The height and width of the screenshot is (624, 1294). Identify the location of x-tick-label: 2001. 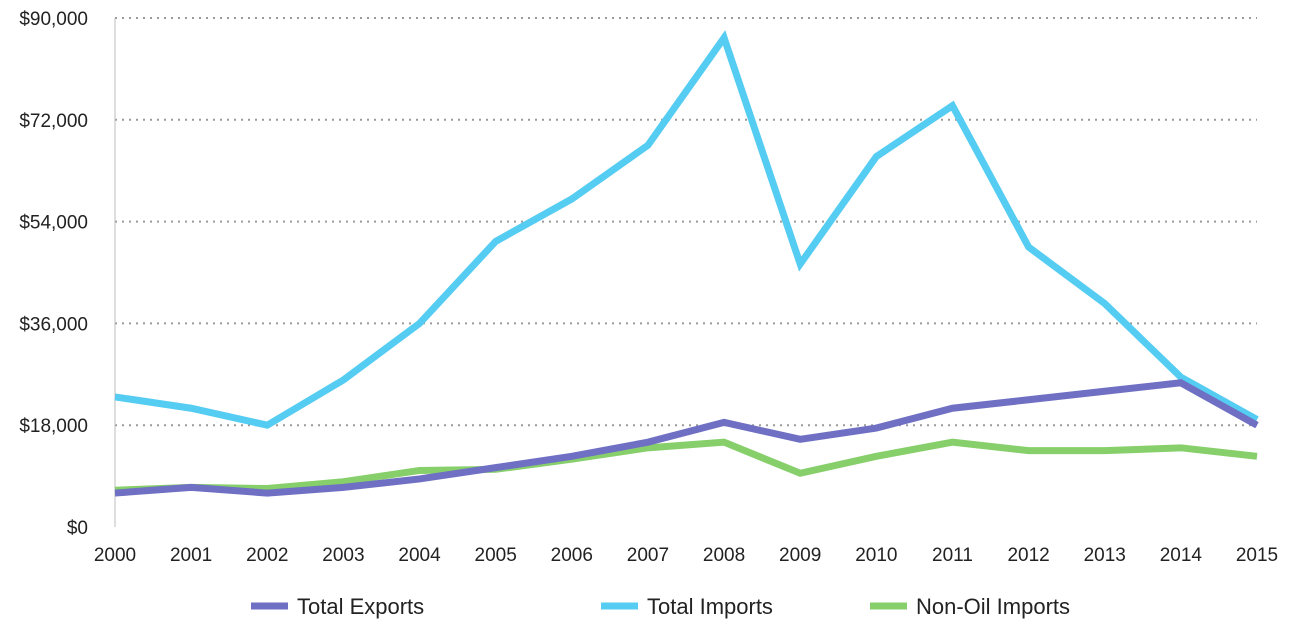
(191, 555).